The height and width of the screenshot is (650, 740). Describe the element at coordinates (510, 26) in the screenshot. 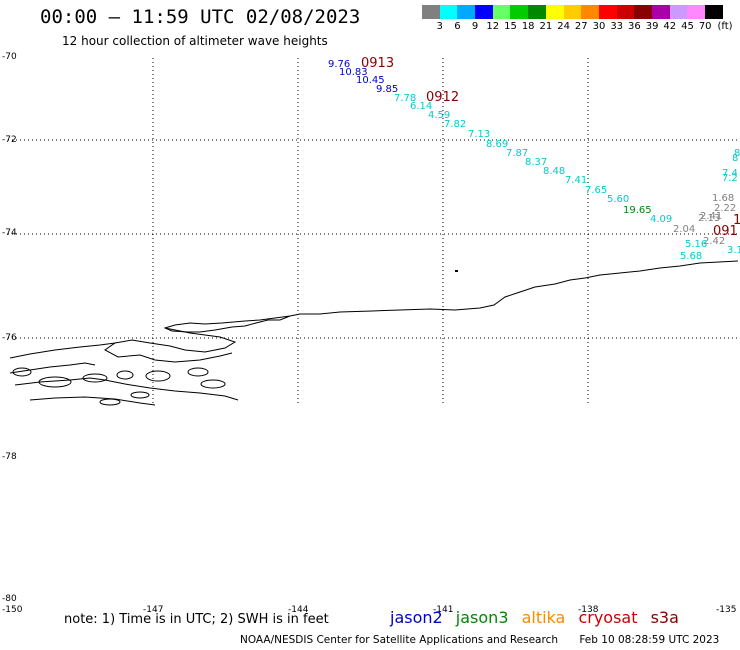

I see `scale-label: 15` at that location.